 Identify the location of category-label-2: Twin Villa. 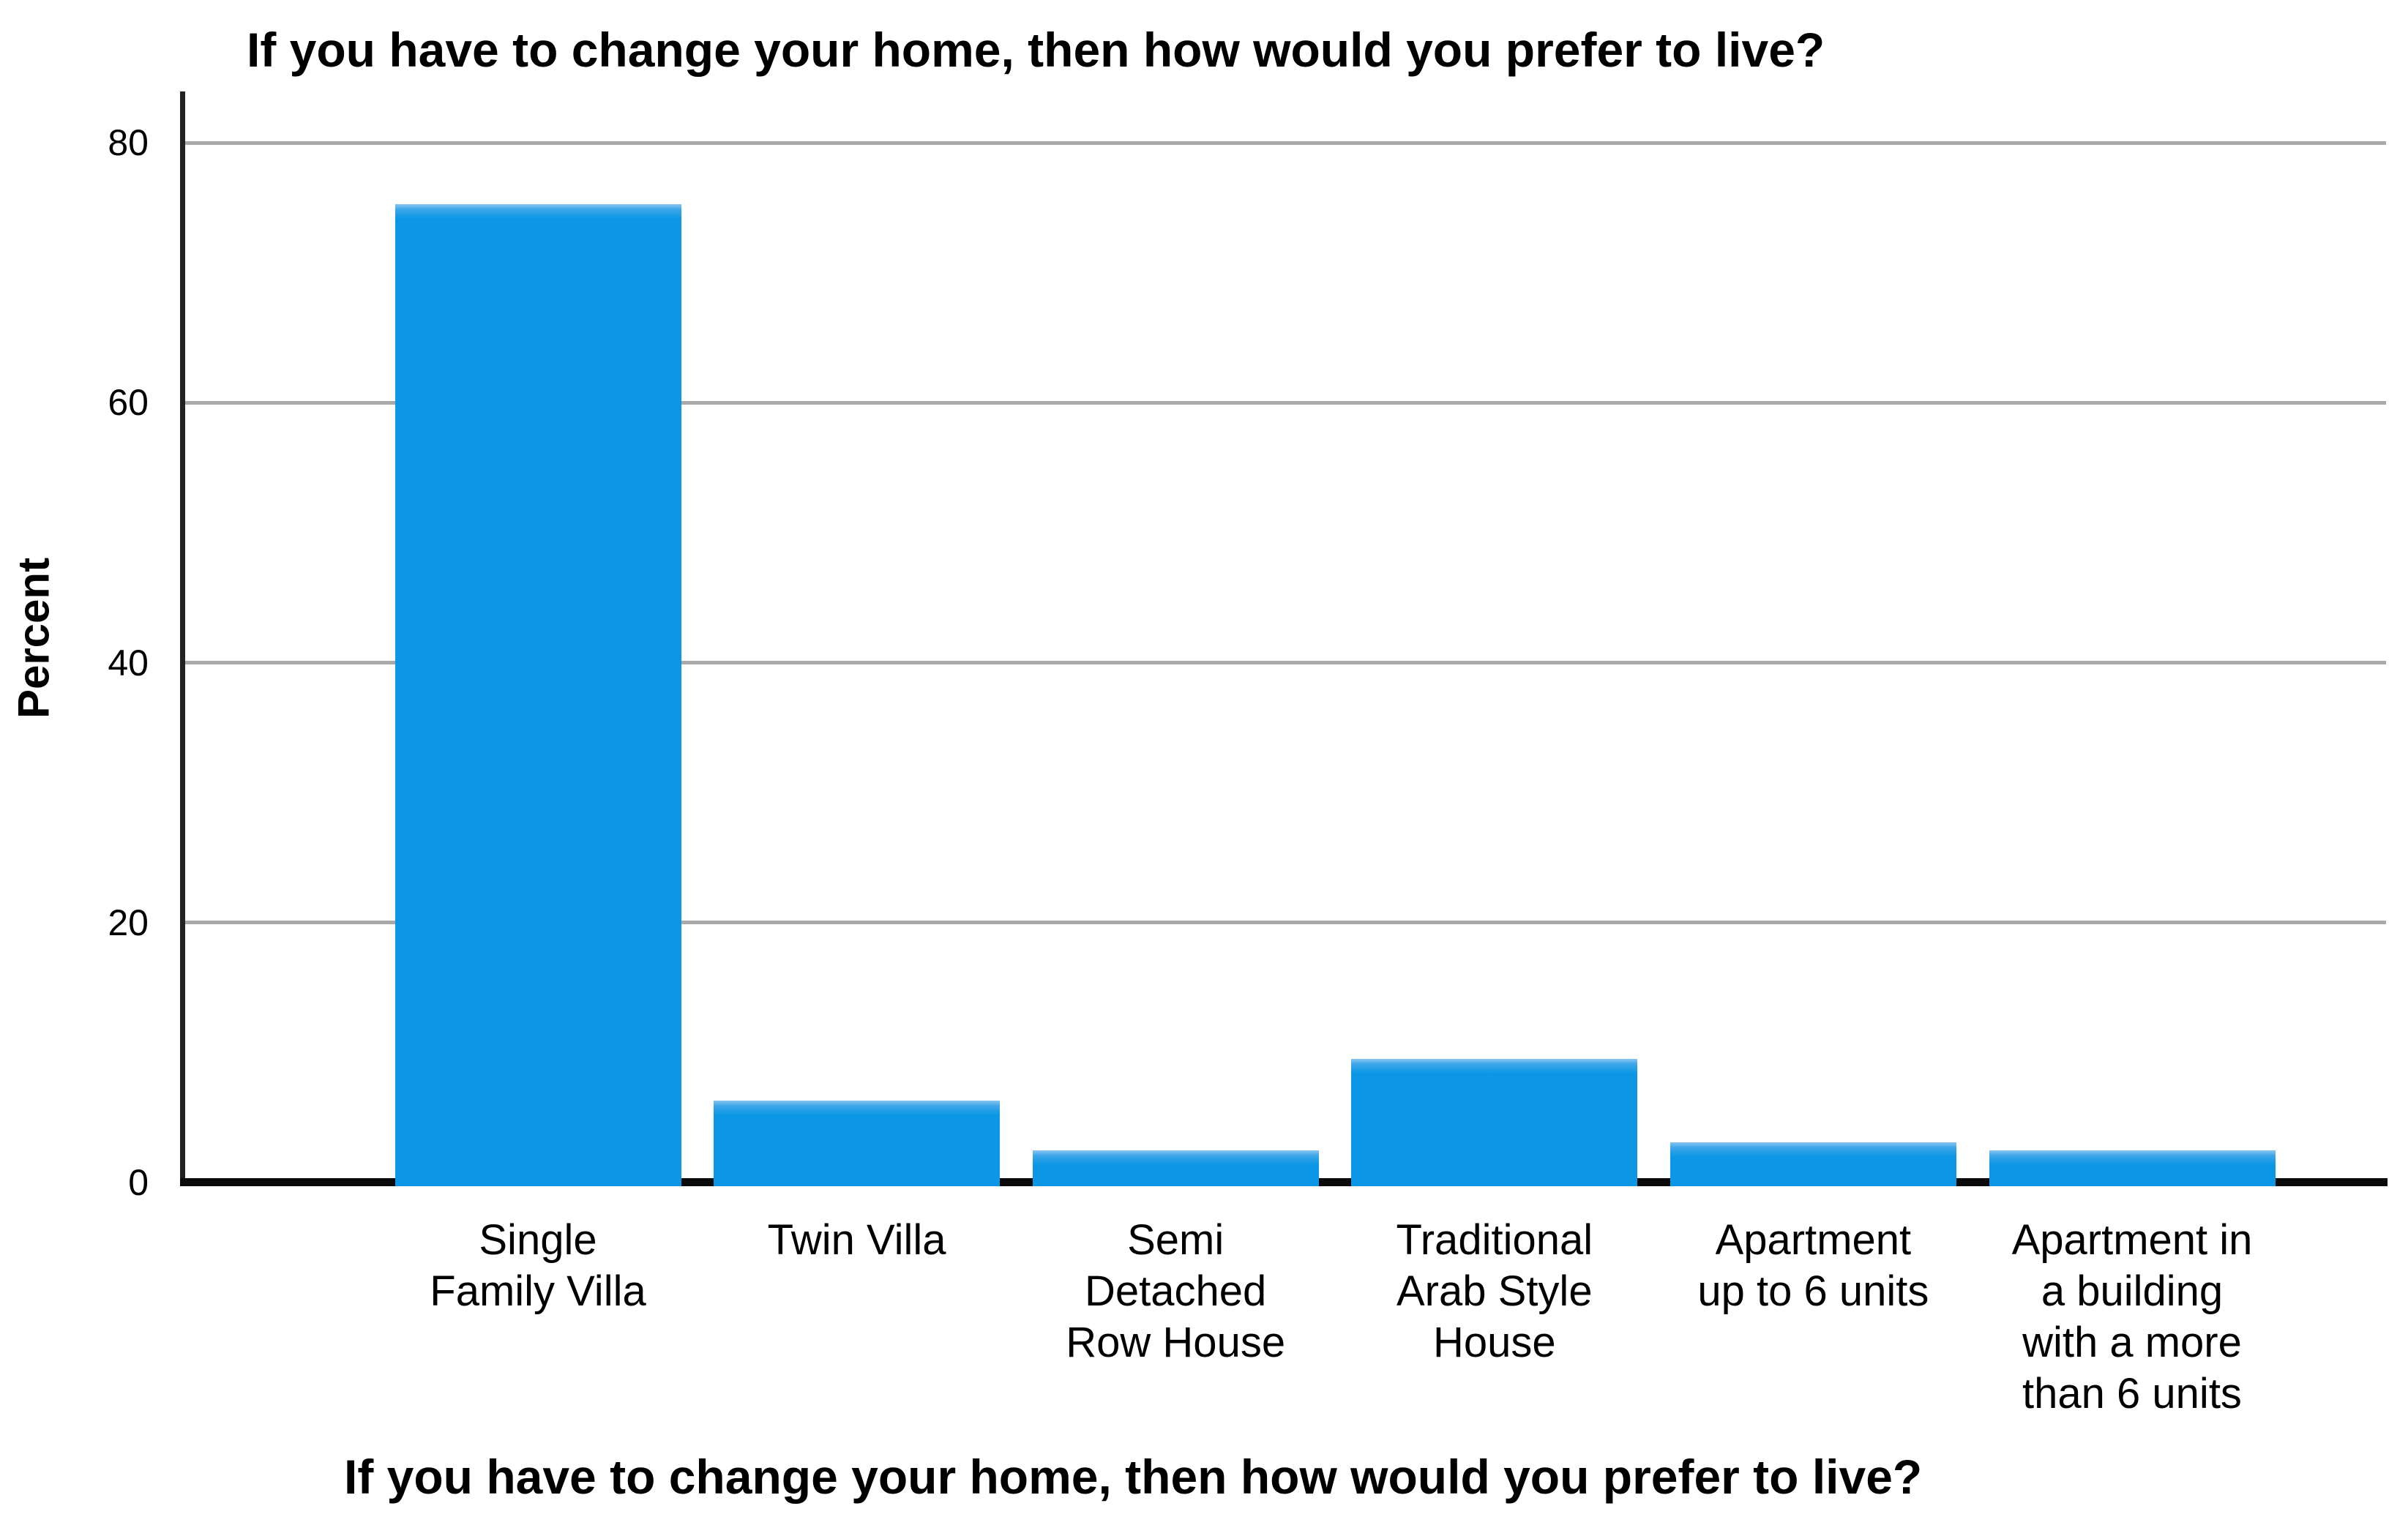
(857, 1240).